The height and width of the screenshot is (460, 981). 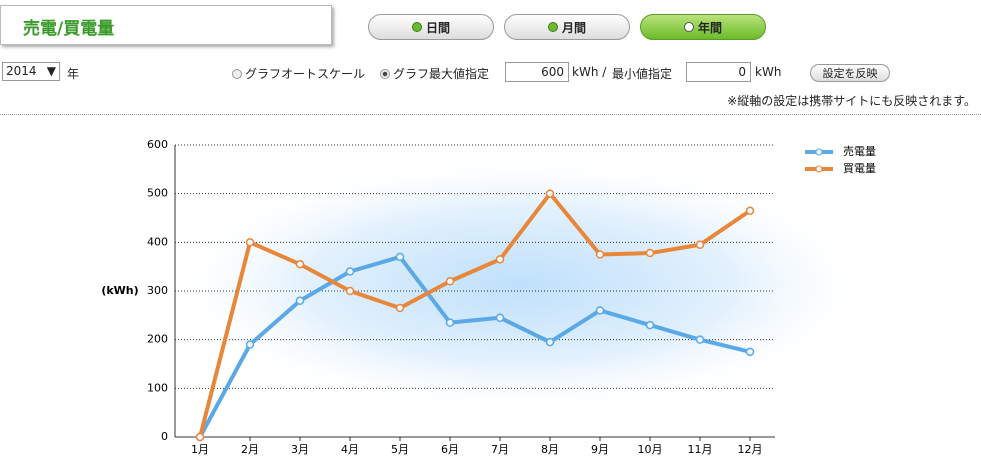 I want to click on radio-option: グラフオートスケール, so click(x=298, y=73).